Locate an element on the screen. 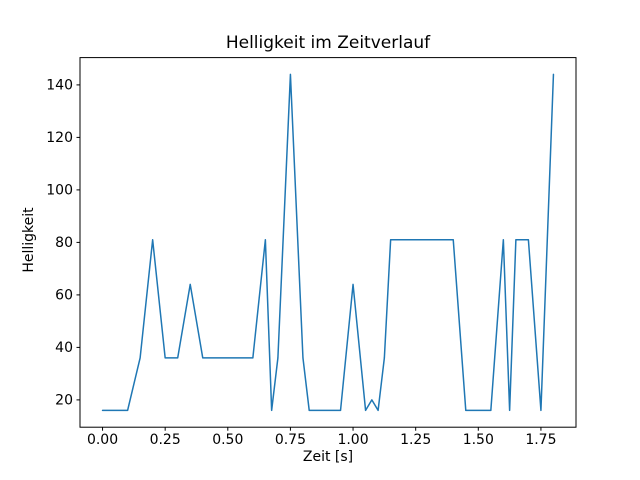  x-tick-label: 0.50 is located at coordinates (227, 440).